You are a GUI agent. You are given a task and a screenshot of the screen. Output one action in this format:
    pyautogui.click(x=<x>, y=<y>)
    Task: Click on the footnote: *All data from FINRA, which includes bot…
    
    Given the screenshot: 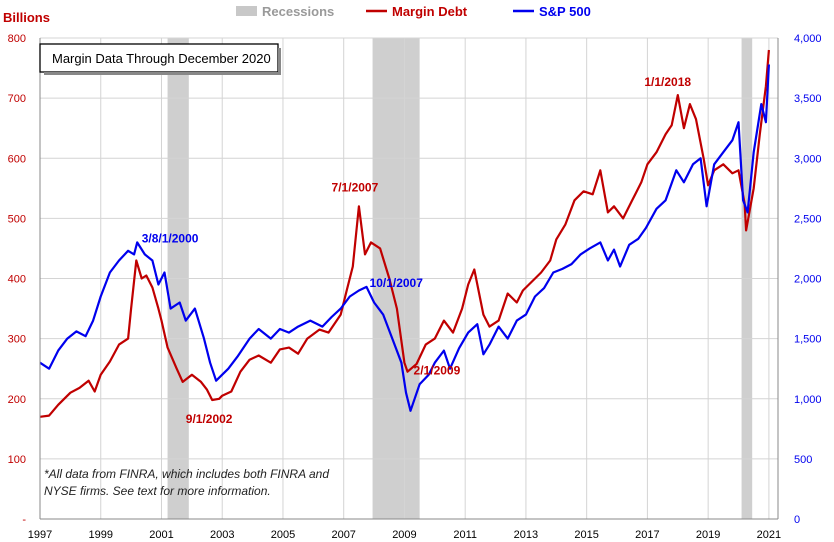 What is the action you would take?
    pyautogui.click(x=187, y=482)
    